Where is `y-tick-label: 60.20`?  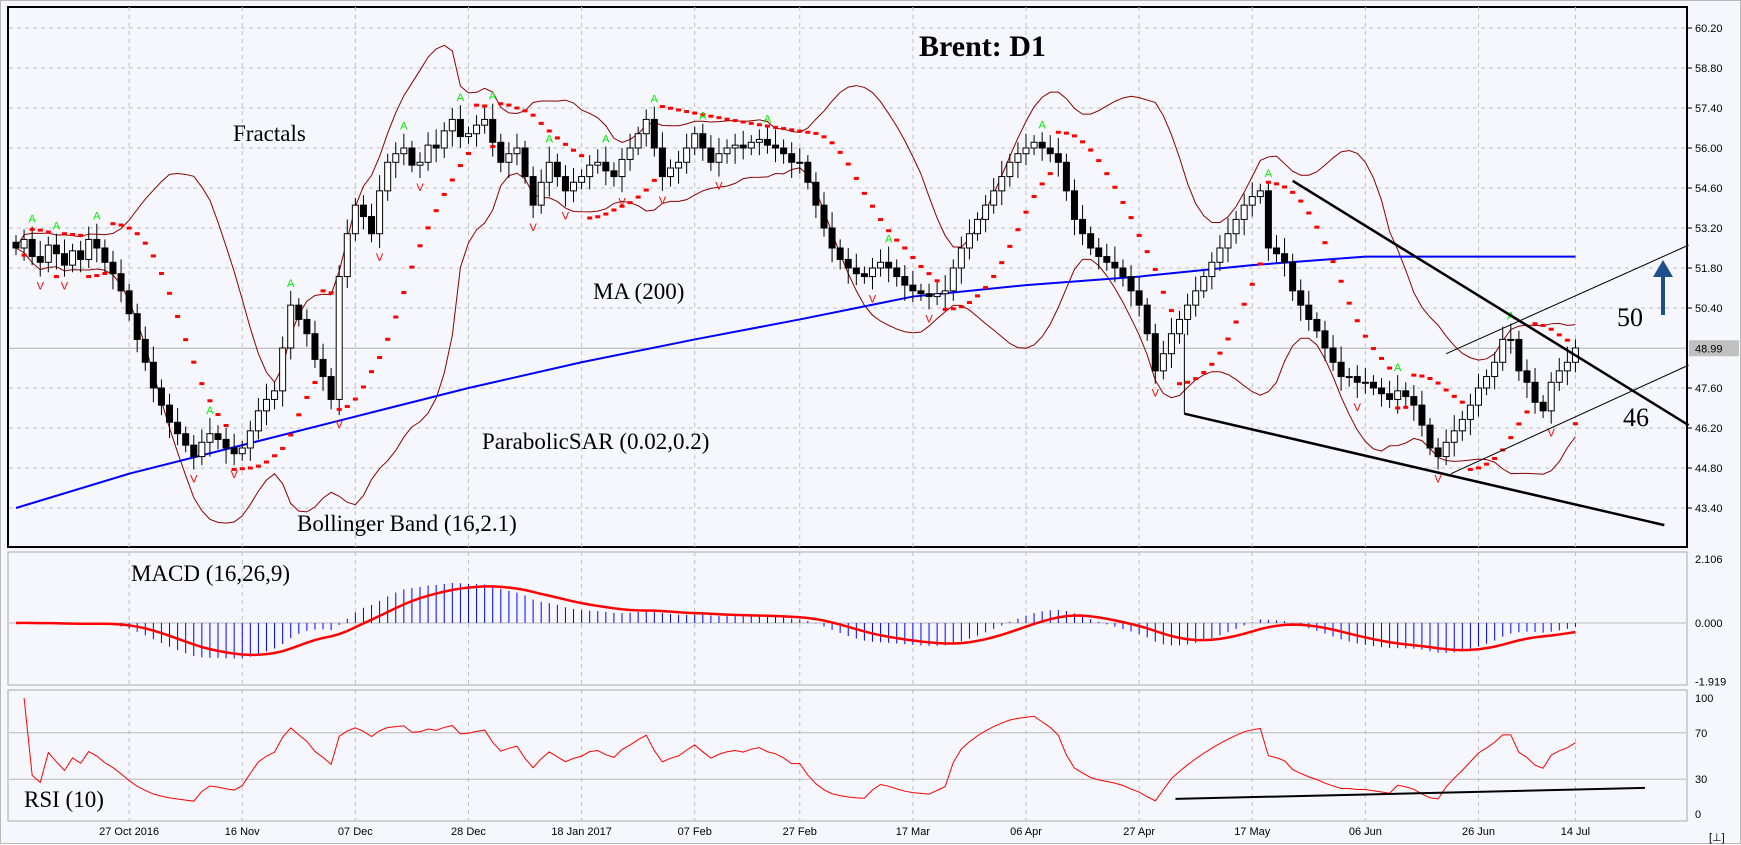
y-tick-label: 60.20 is located at coordinates (1709, 29).